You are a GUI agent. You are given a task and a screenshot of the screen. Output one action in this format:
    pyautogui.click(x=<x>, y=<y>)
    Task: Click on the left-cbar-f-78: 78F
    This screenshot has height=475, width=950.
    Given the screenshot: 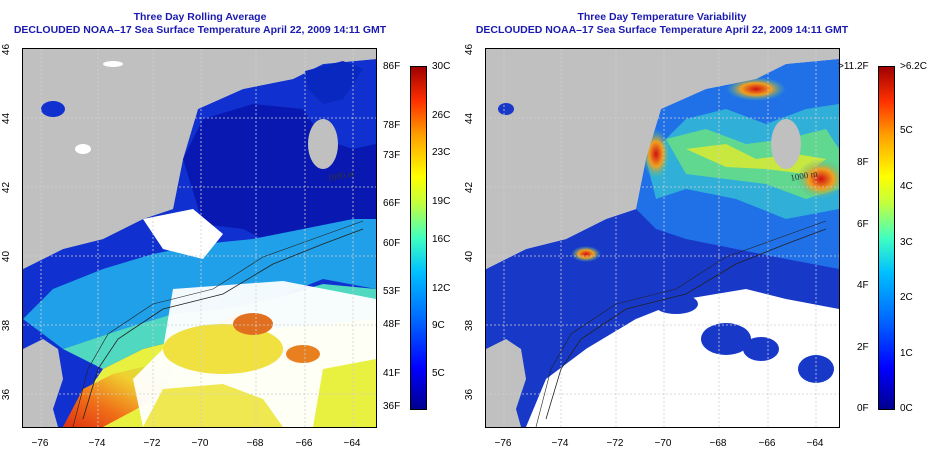 What is the action you would take?
    pyautogui.click(x=392, y=125)
    